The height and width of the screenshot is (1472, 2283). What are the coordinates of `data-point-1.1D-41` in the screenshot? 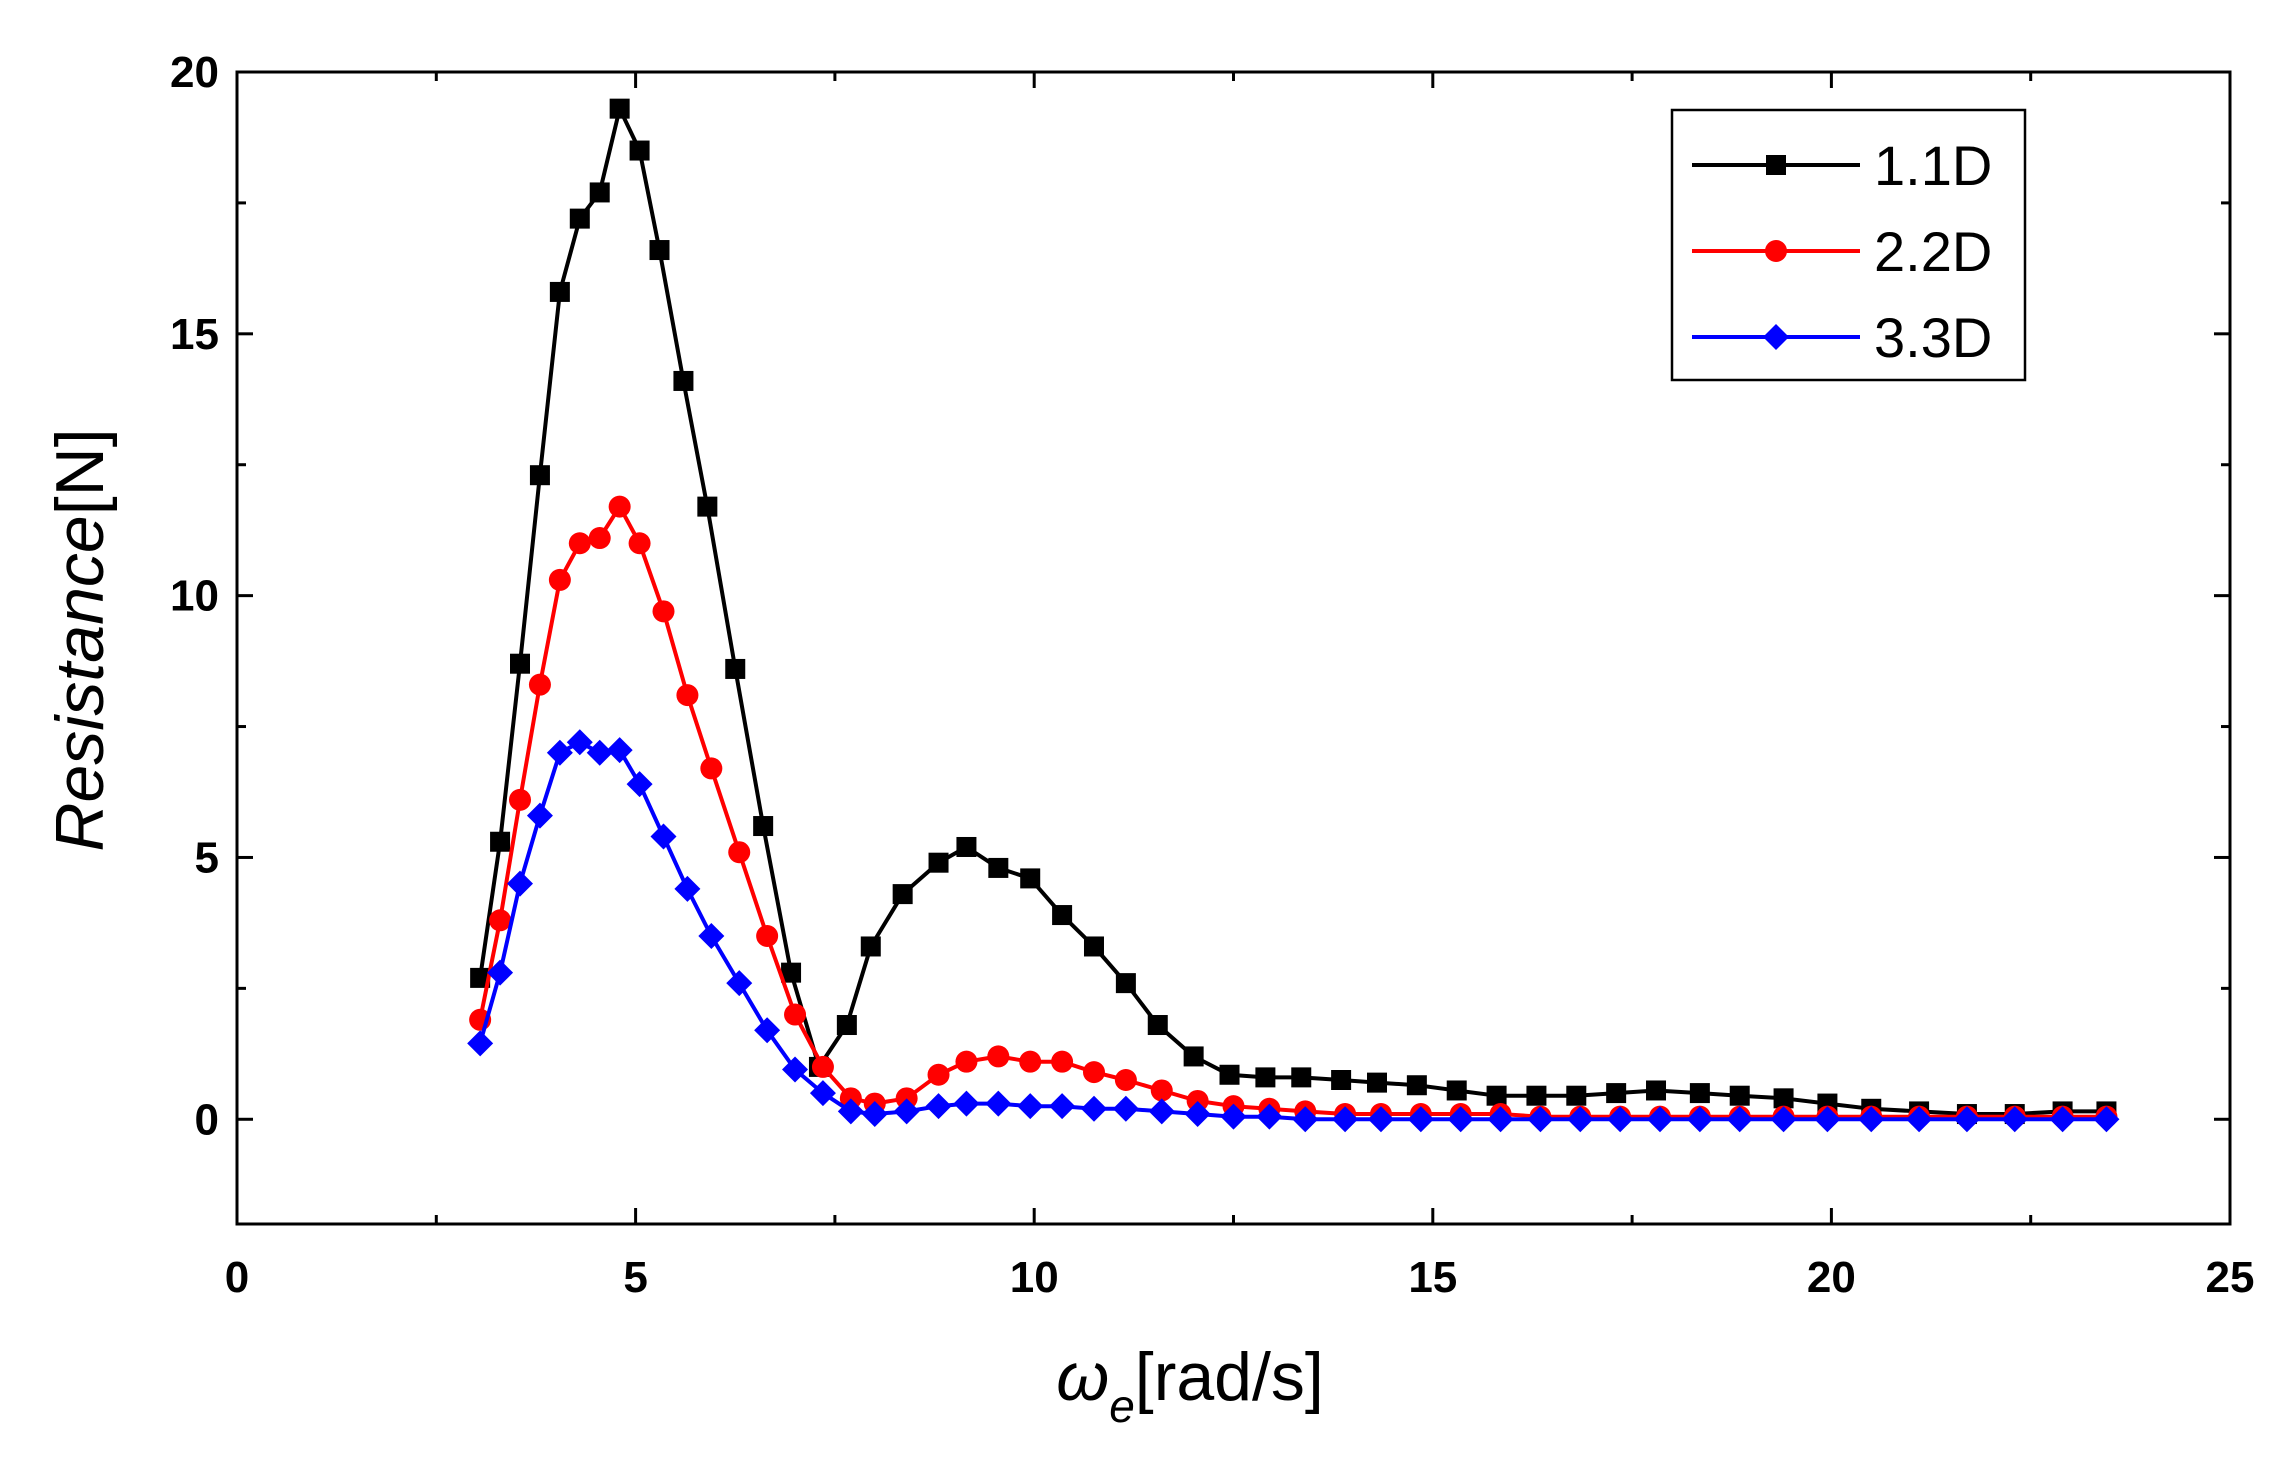 It's located at (1739, 1095).